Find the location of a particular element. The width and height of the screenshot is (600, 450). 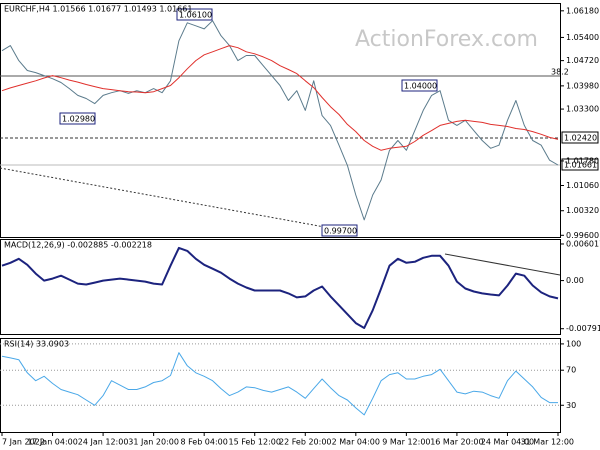

x-tick-label: 7 Jan 2022 is located at coordinates (23, 442).